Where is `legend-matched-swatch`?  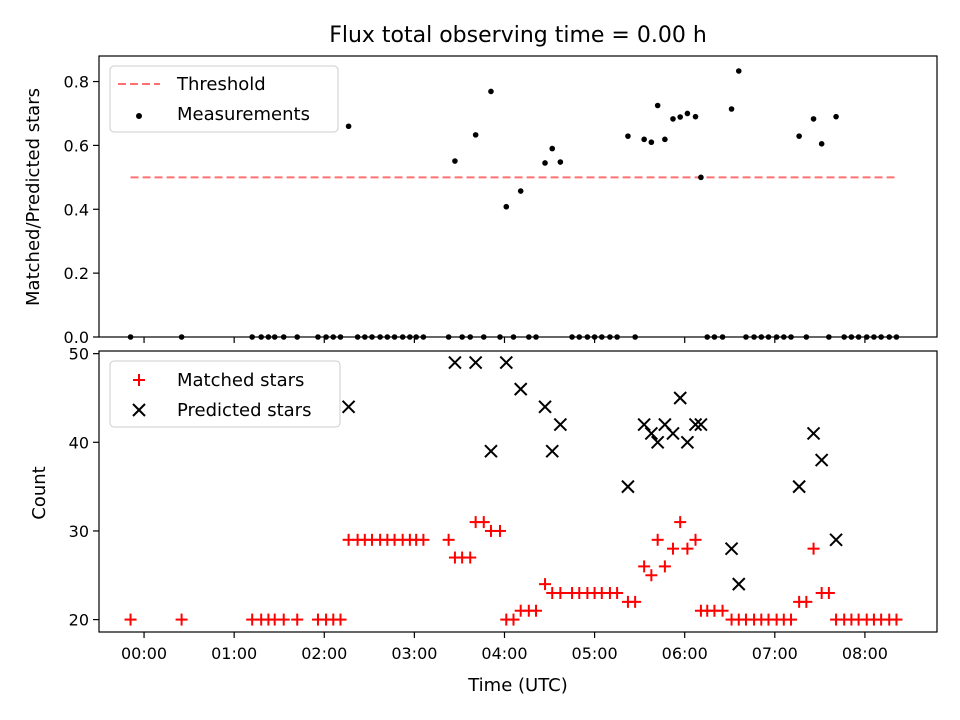 legend-matched-swatch is located at coordinates (139, 380).